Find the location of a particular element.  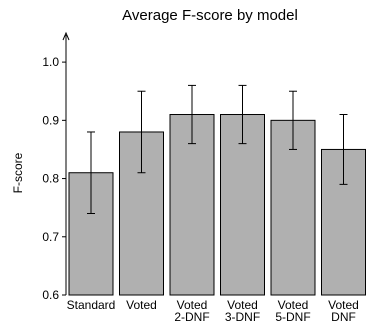

x-tick-label-1-line-0: Voted is located at coordinates (141, 305).